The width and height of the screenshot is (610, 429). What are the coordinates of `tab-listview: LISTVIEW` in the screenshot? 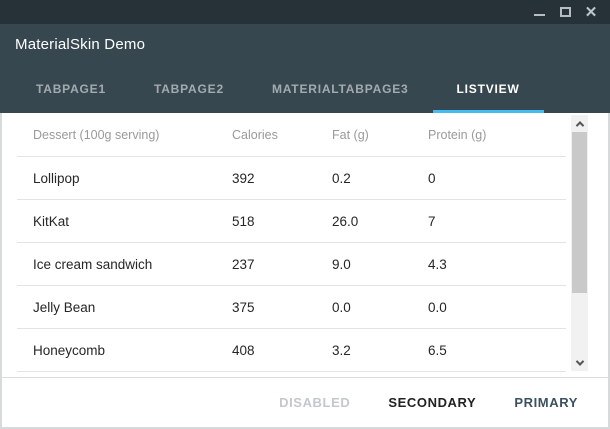 It's located at (488, 88).